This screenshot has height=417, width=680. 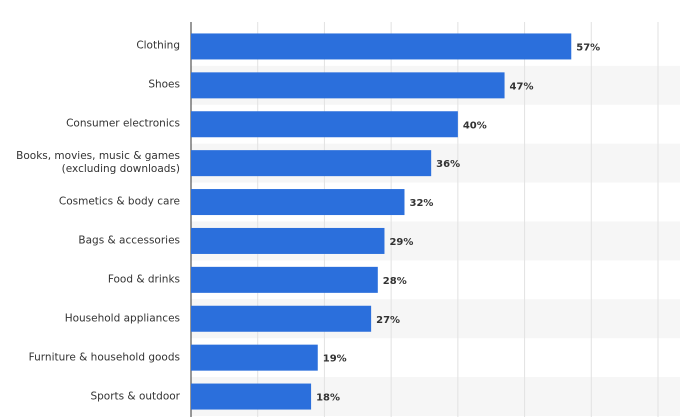 I want to click on category-label: Shoes, so click(x=164, y=84).